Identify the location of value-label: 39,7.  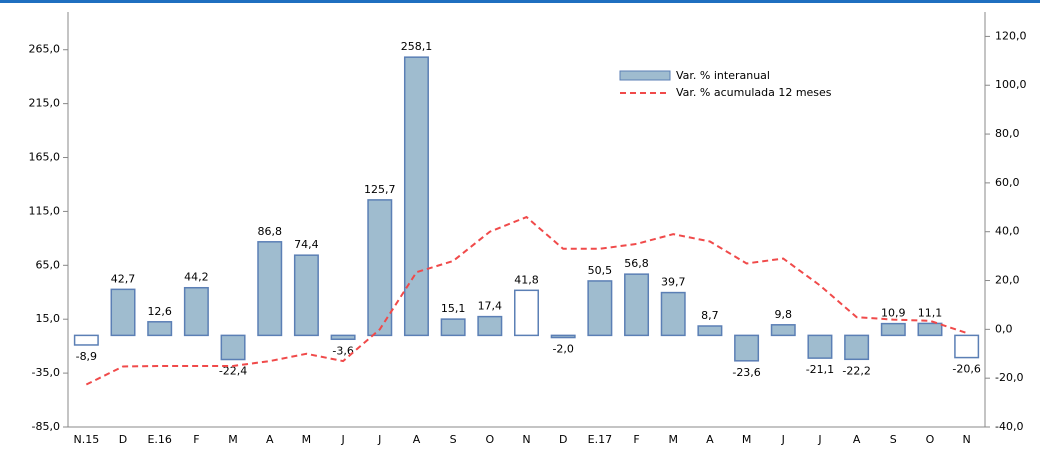
(673, 282).